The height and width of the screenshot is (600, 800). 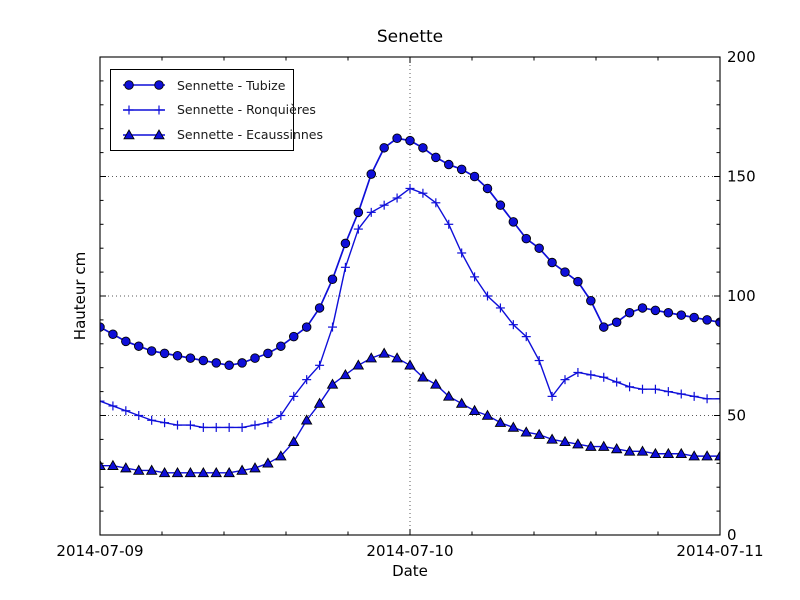 I want to click on legend-label-ecaussinnes: Sennette - Ecaussinnes, so click(x=250, y=135).